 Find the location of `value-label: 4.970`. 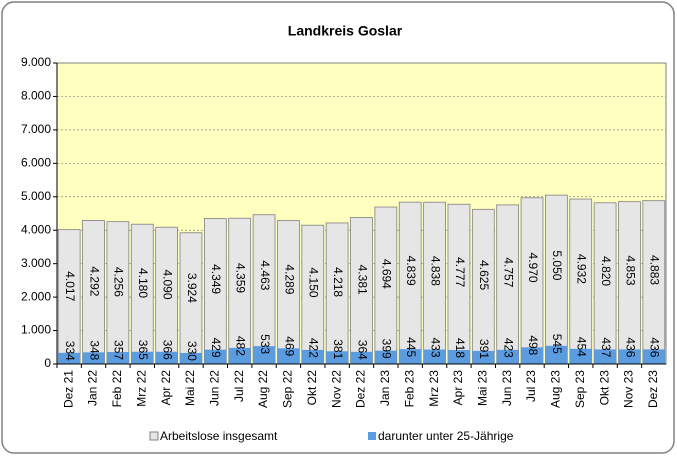

value-label: 4.970 is located at coordinates (533, 268).